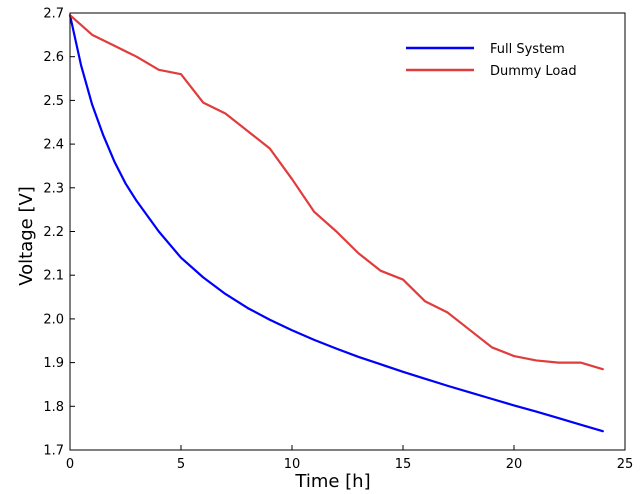 The width and height of the screenshot is (644, 494). Describe the element at coordinates (491, 60) in the screenshot. I see `legend: Full System Dummy Load` at that location.